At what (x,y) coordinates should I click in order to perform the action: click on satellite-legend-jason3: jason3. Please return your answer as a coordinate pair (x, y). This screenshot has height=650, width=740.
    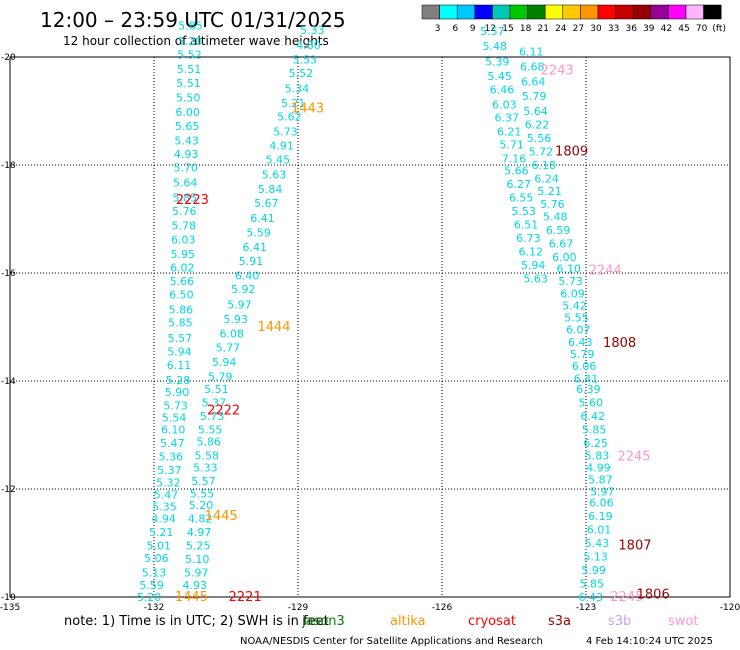
    Looking at the image, I should click on (323, 621).